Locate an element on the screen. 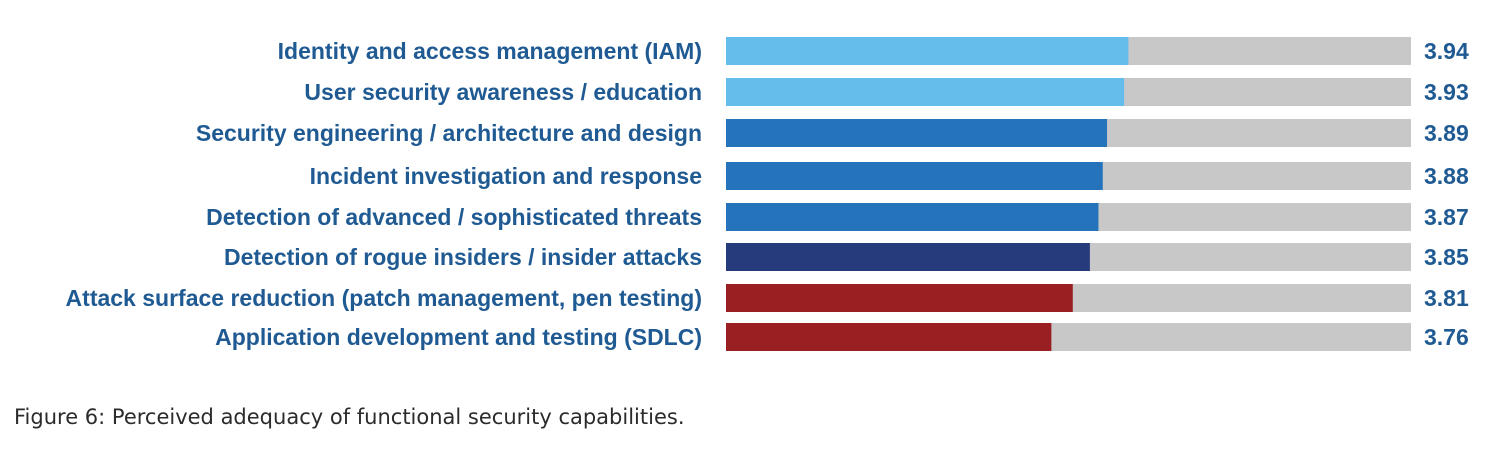  value-label: 3.85 is located at coordinates (1446, 257).